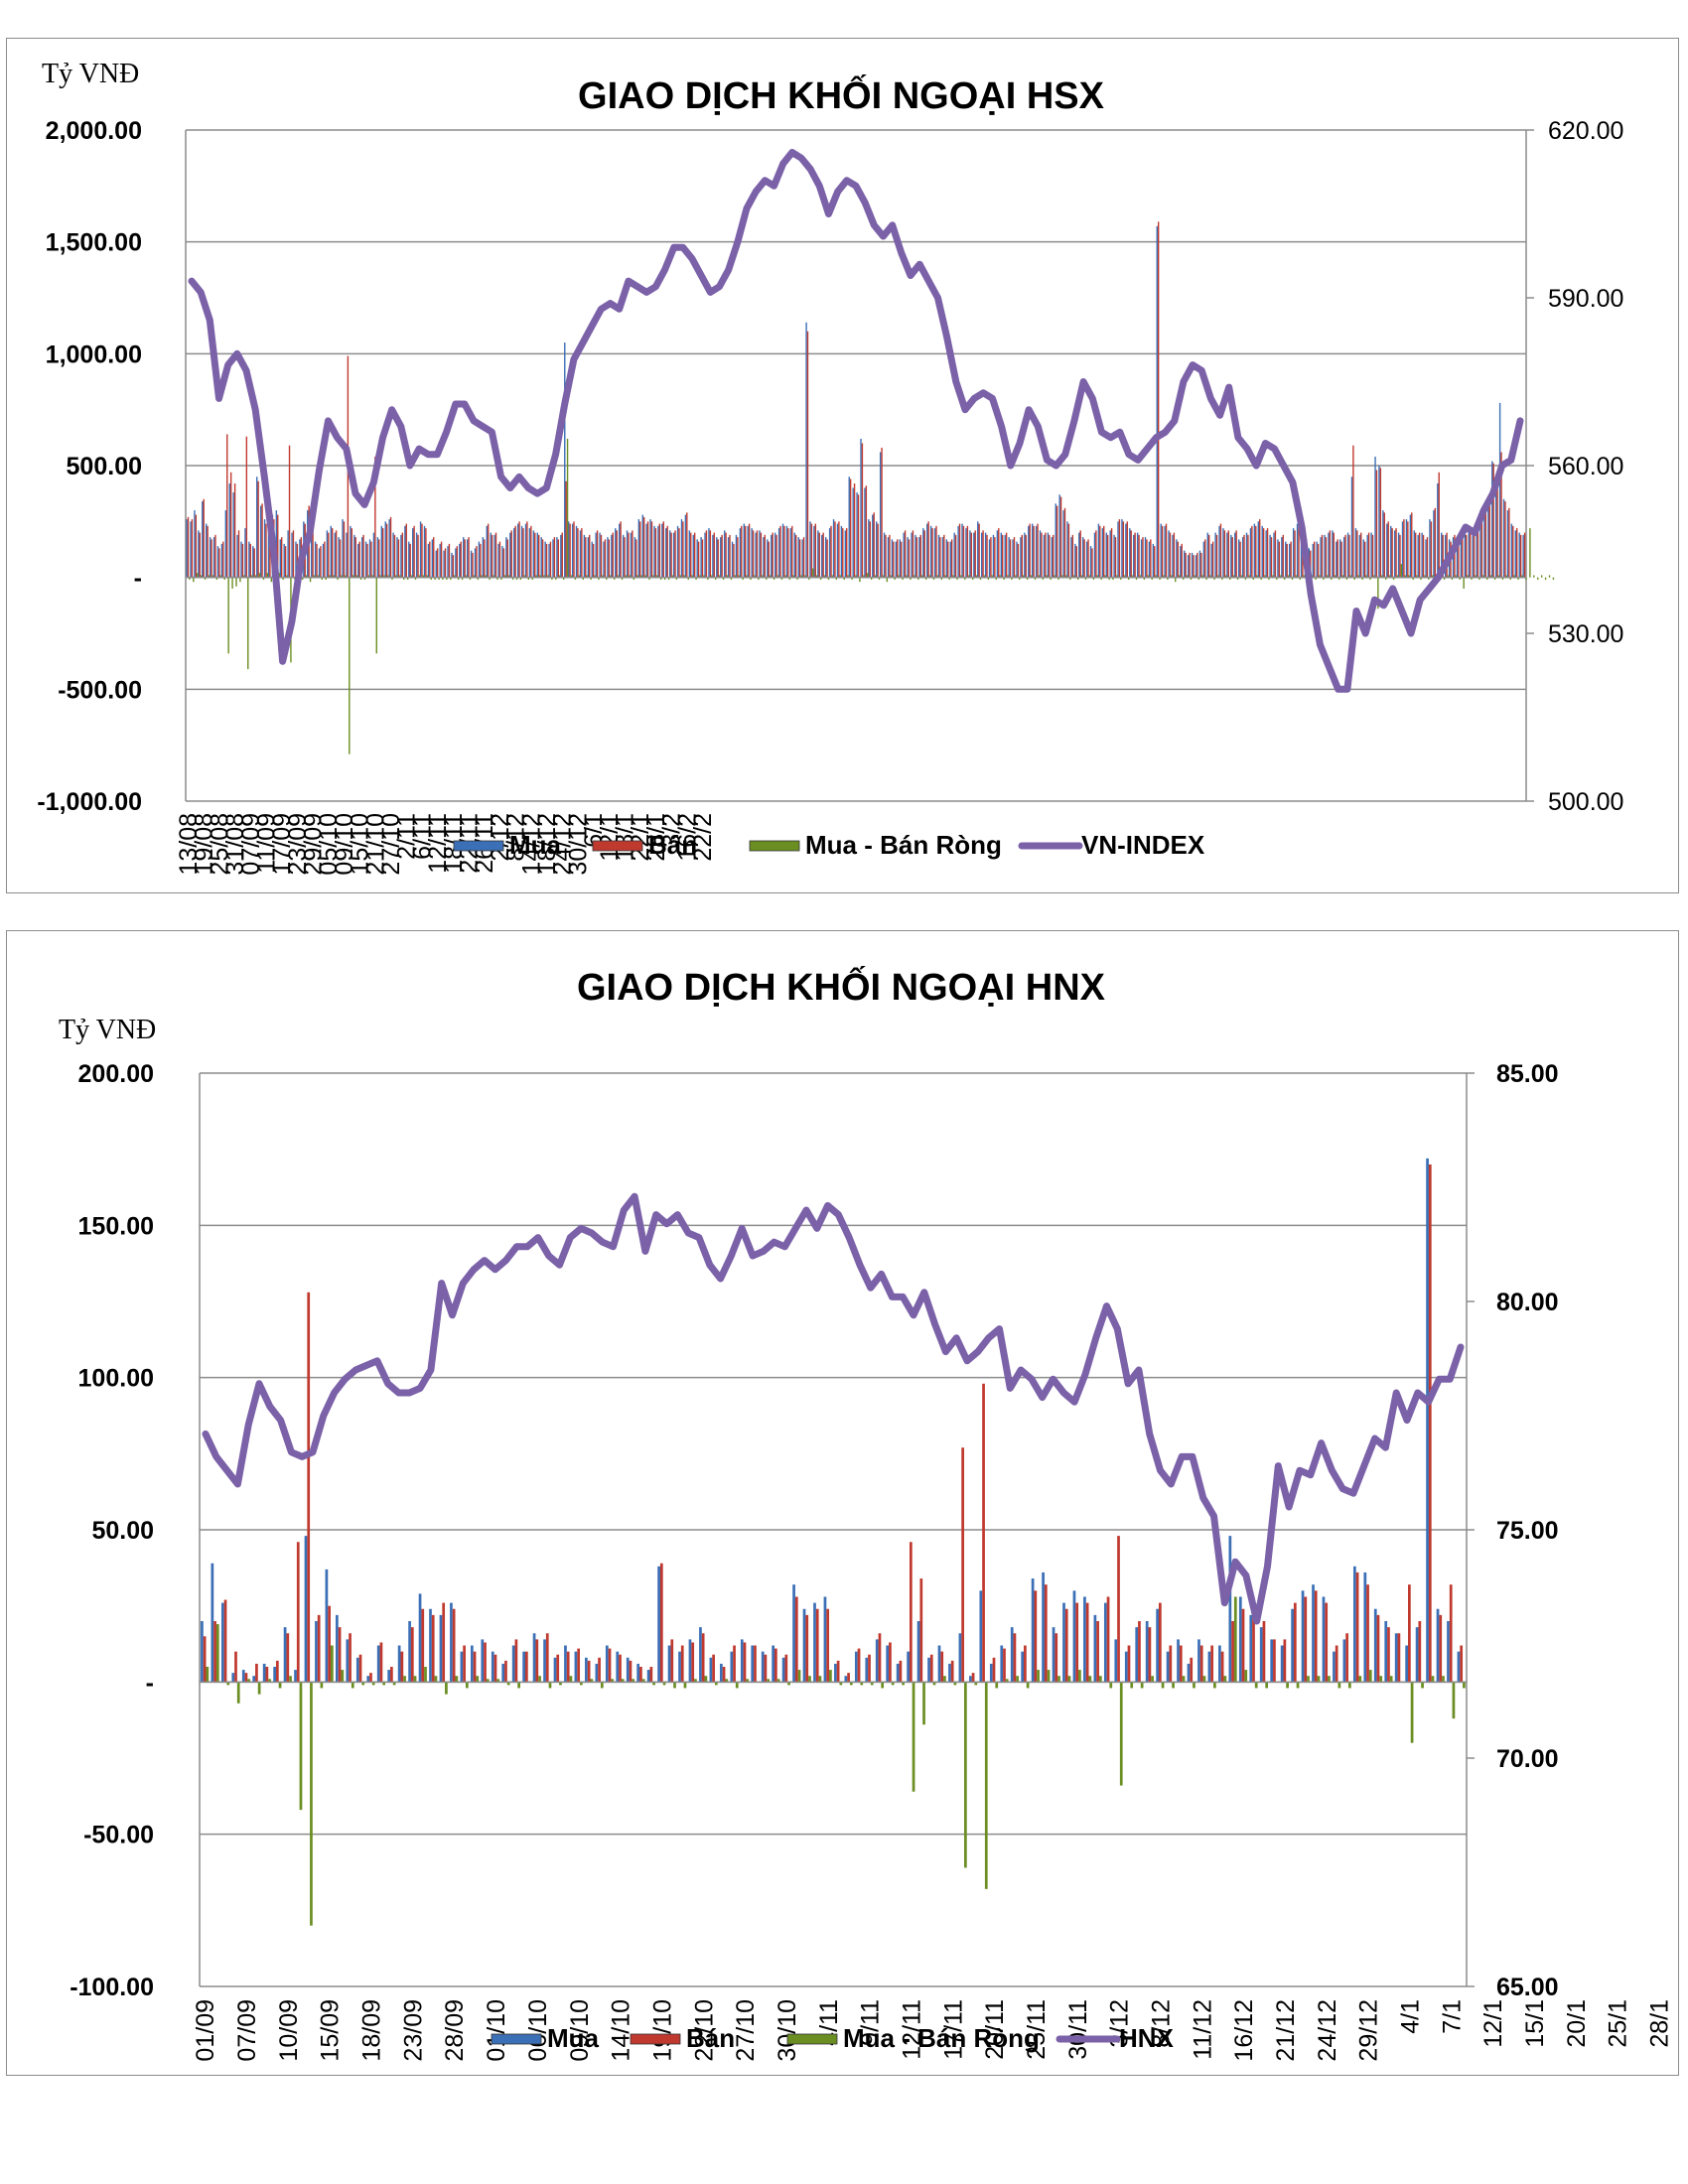 The height and width of the screenshot is (2184, 1688). What do you see at coordinates (235, 844) in the screenshot?
I see `x-tick-label: 31/08` at bounding box center [235, 844].